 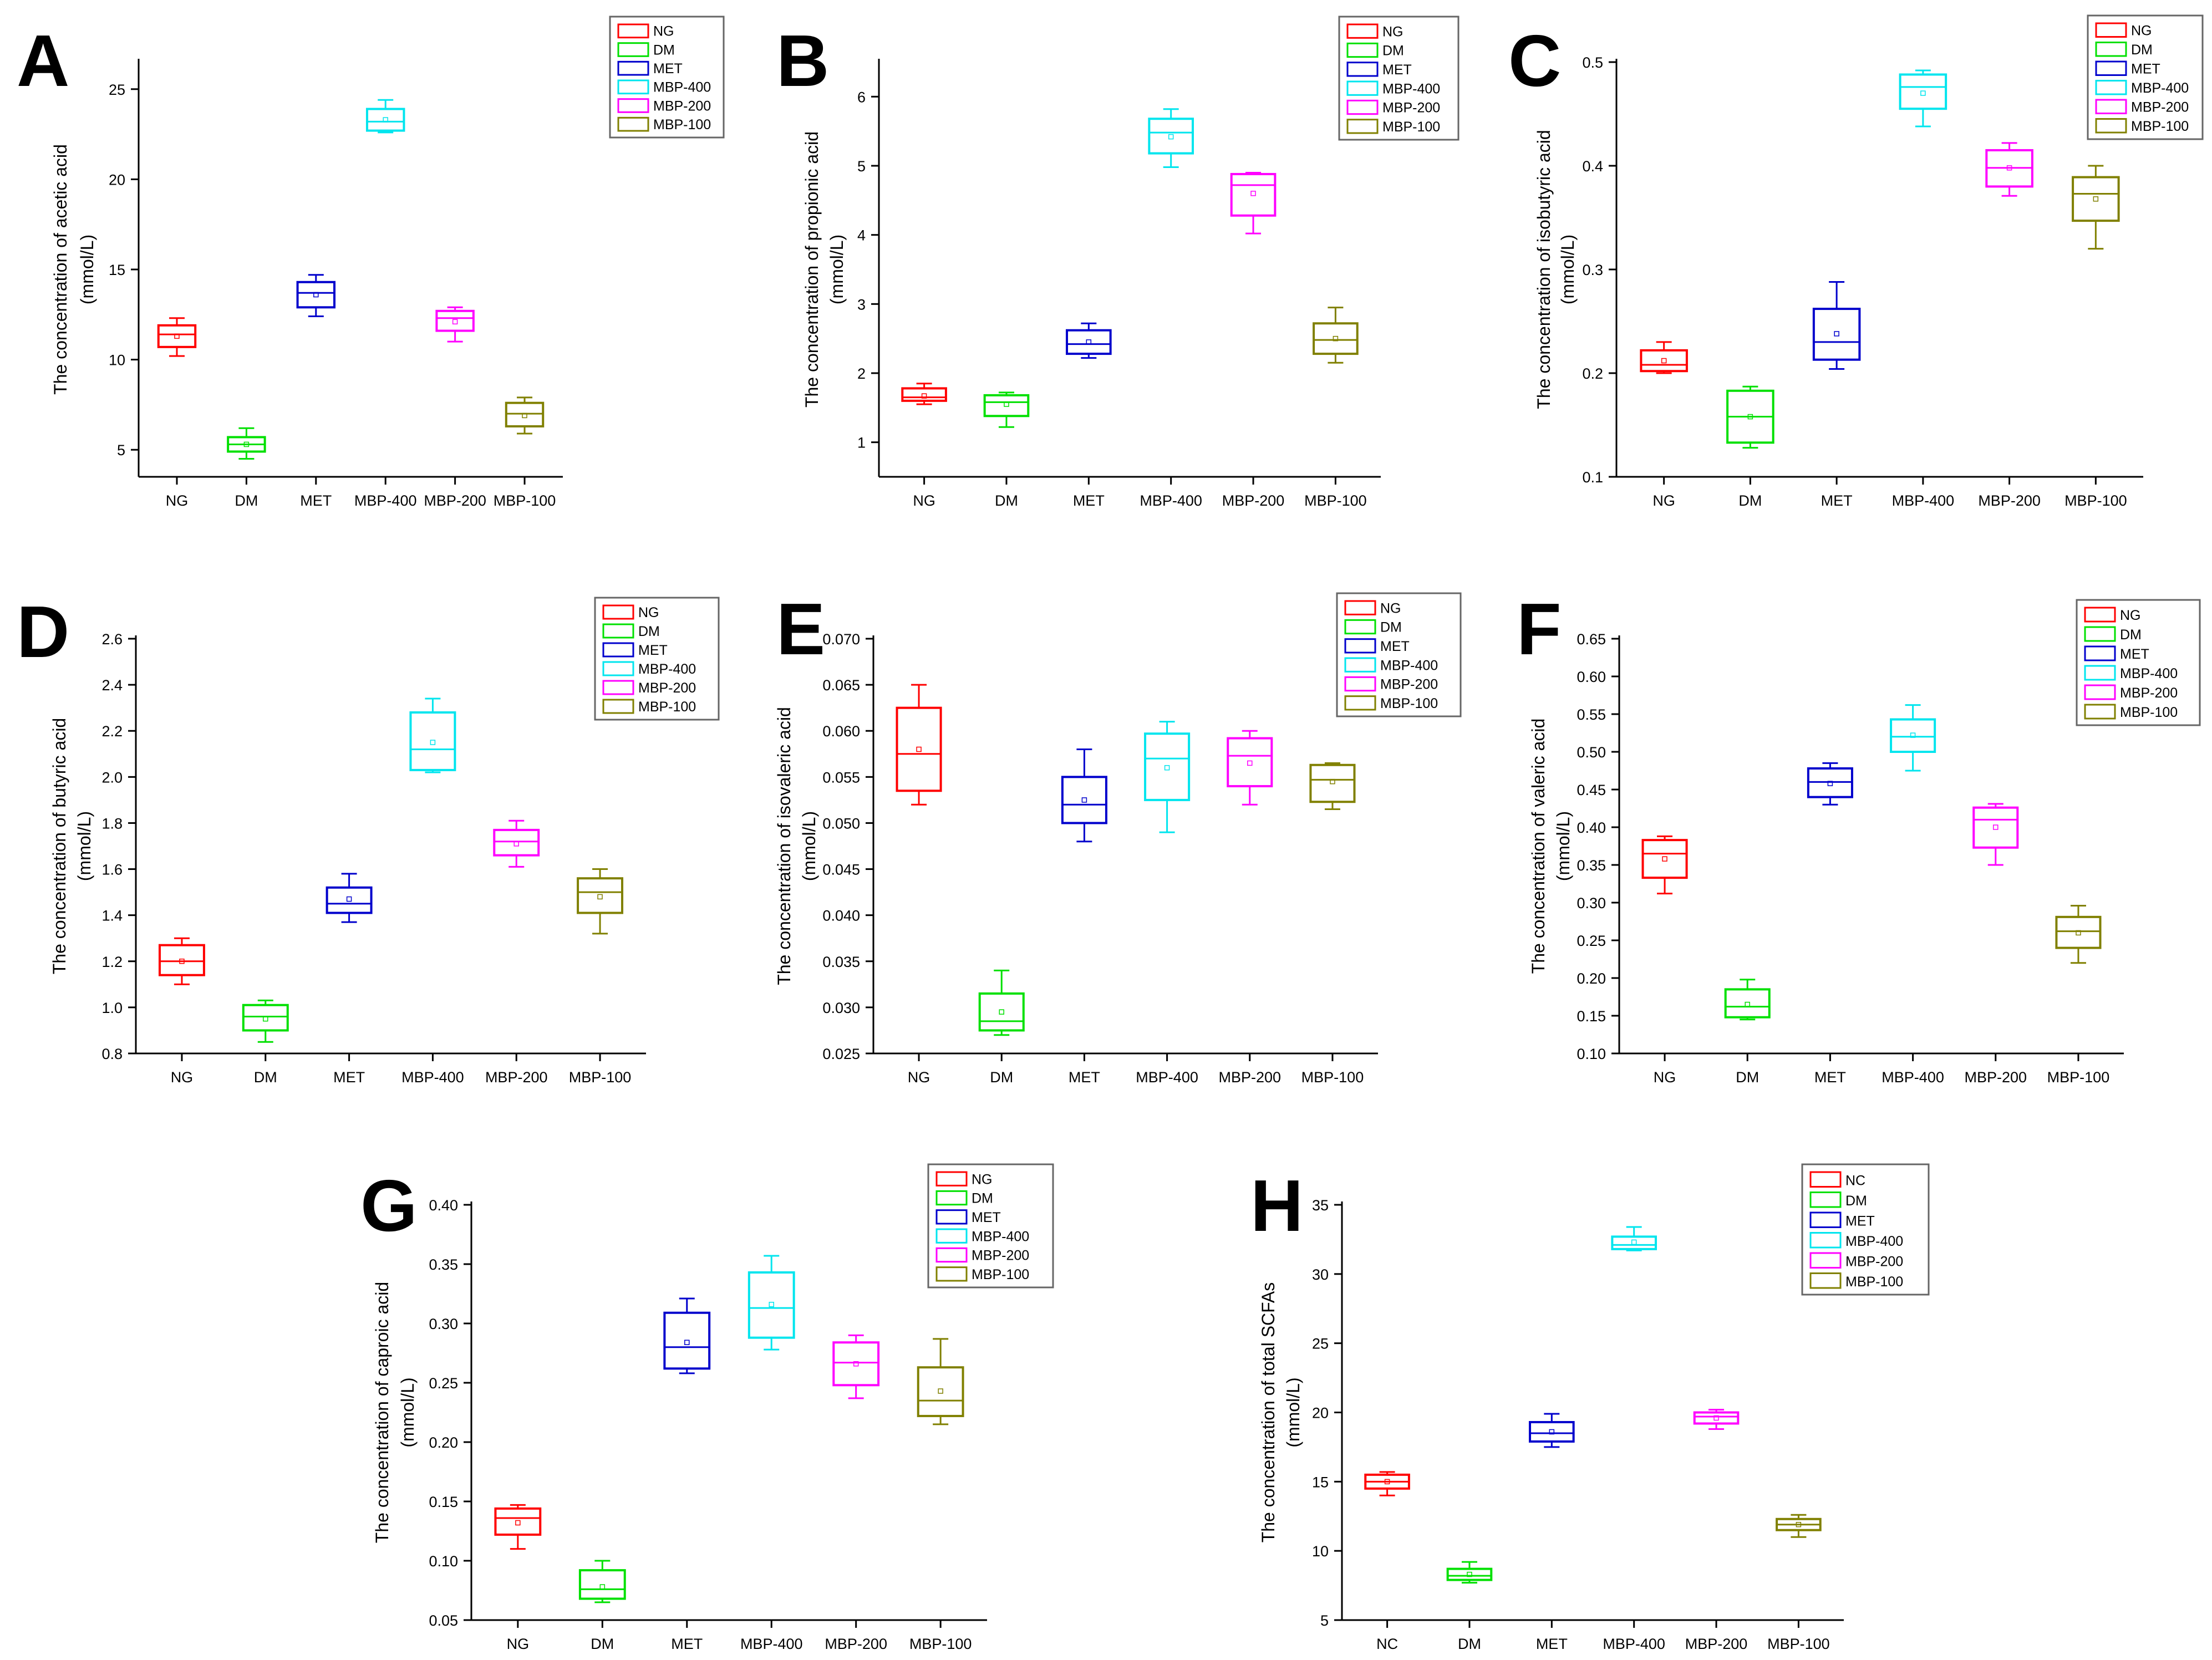 I want to click on y-axis-title: The concentration of isobutyric acid, so click(x=1544, y=269).